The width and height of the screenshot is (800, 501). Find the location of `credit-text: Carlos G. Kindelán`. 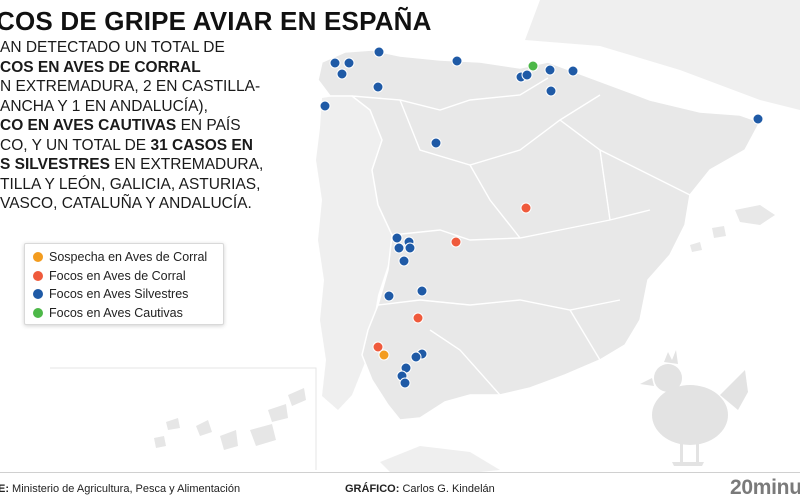

credit-text: Carlos G. Kindelán is located at coordinates (447, 489).